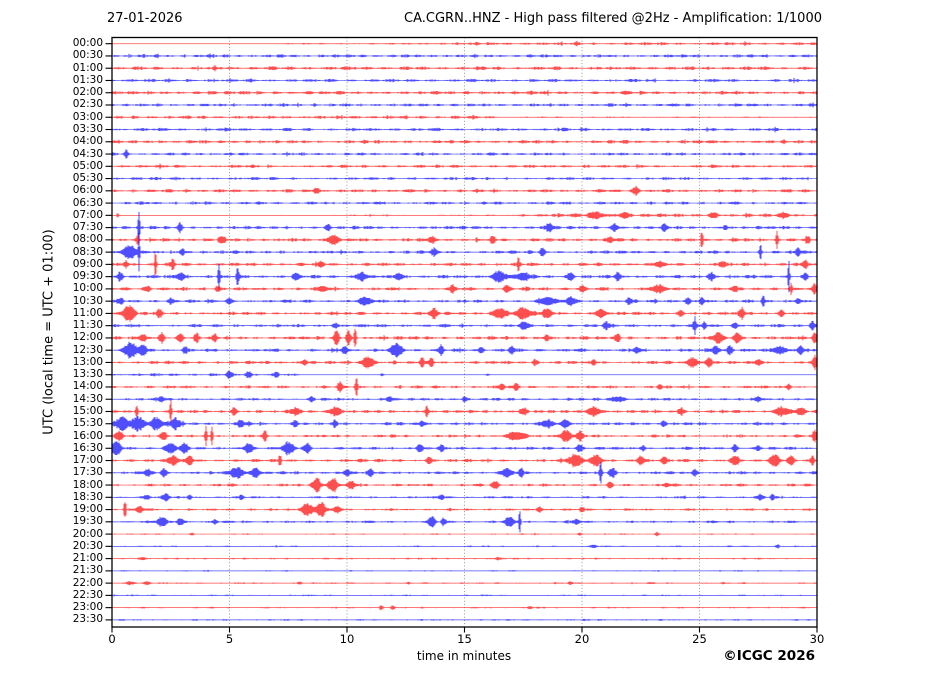  What do you see at coordinates (87, 276) in the screenshot?
I see `y-tick-label: 09:30` at bounding box center [87, 276].